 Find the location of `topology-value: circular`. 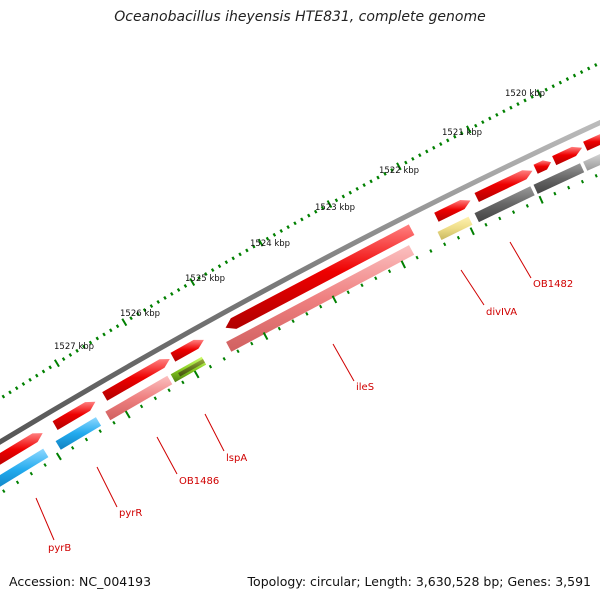

topology-value: circular is located at coordinates (333, 581).